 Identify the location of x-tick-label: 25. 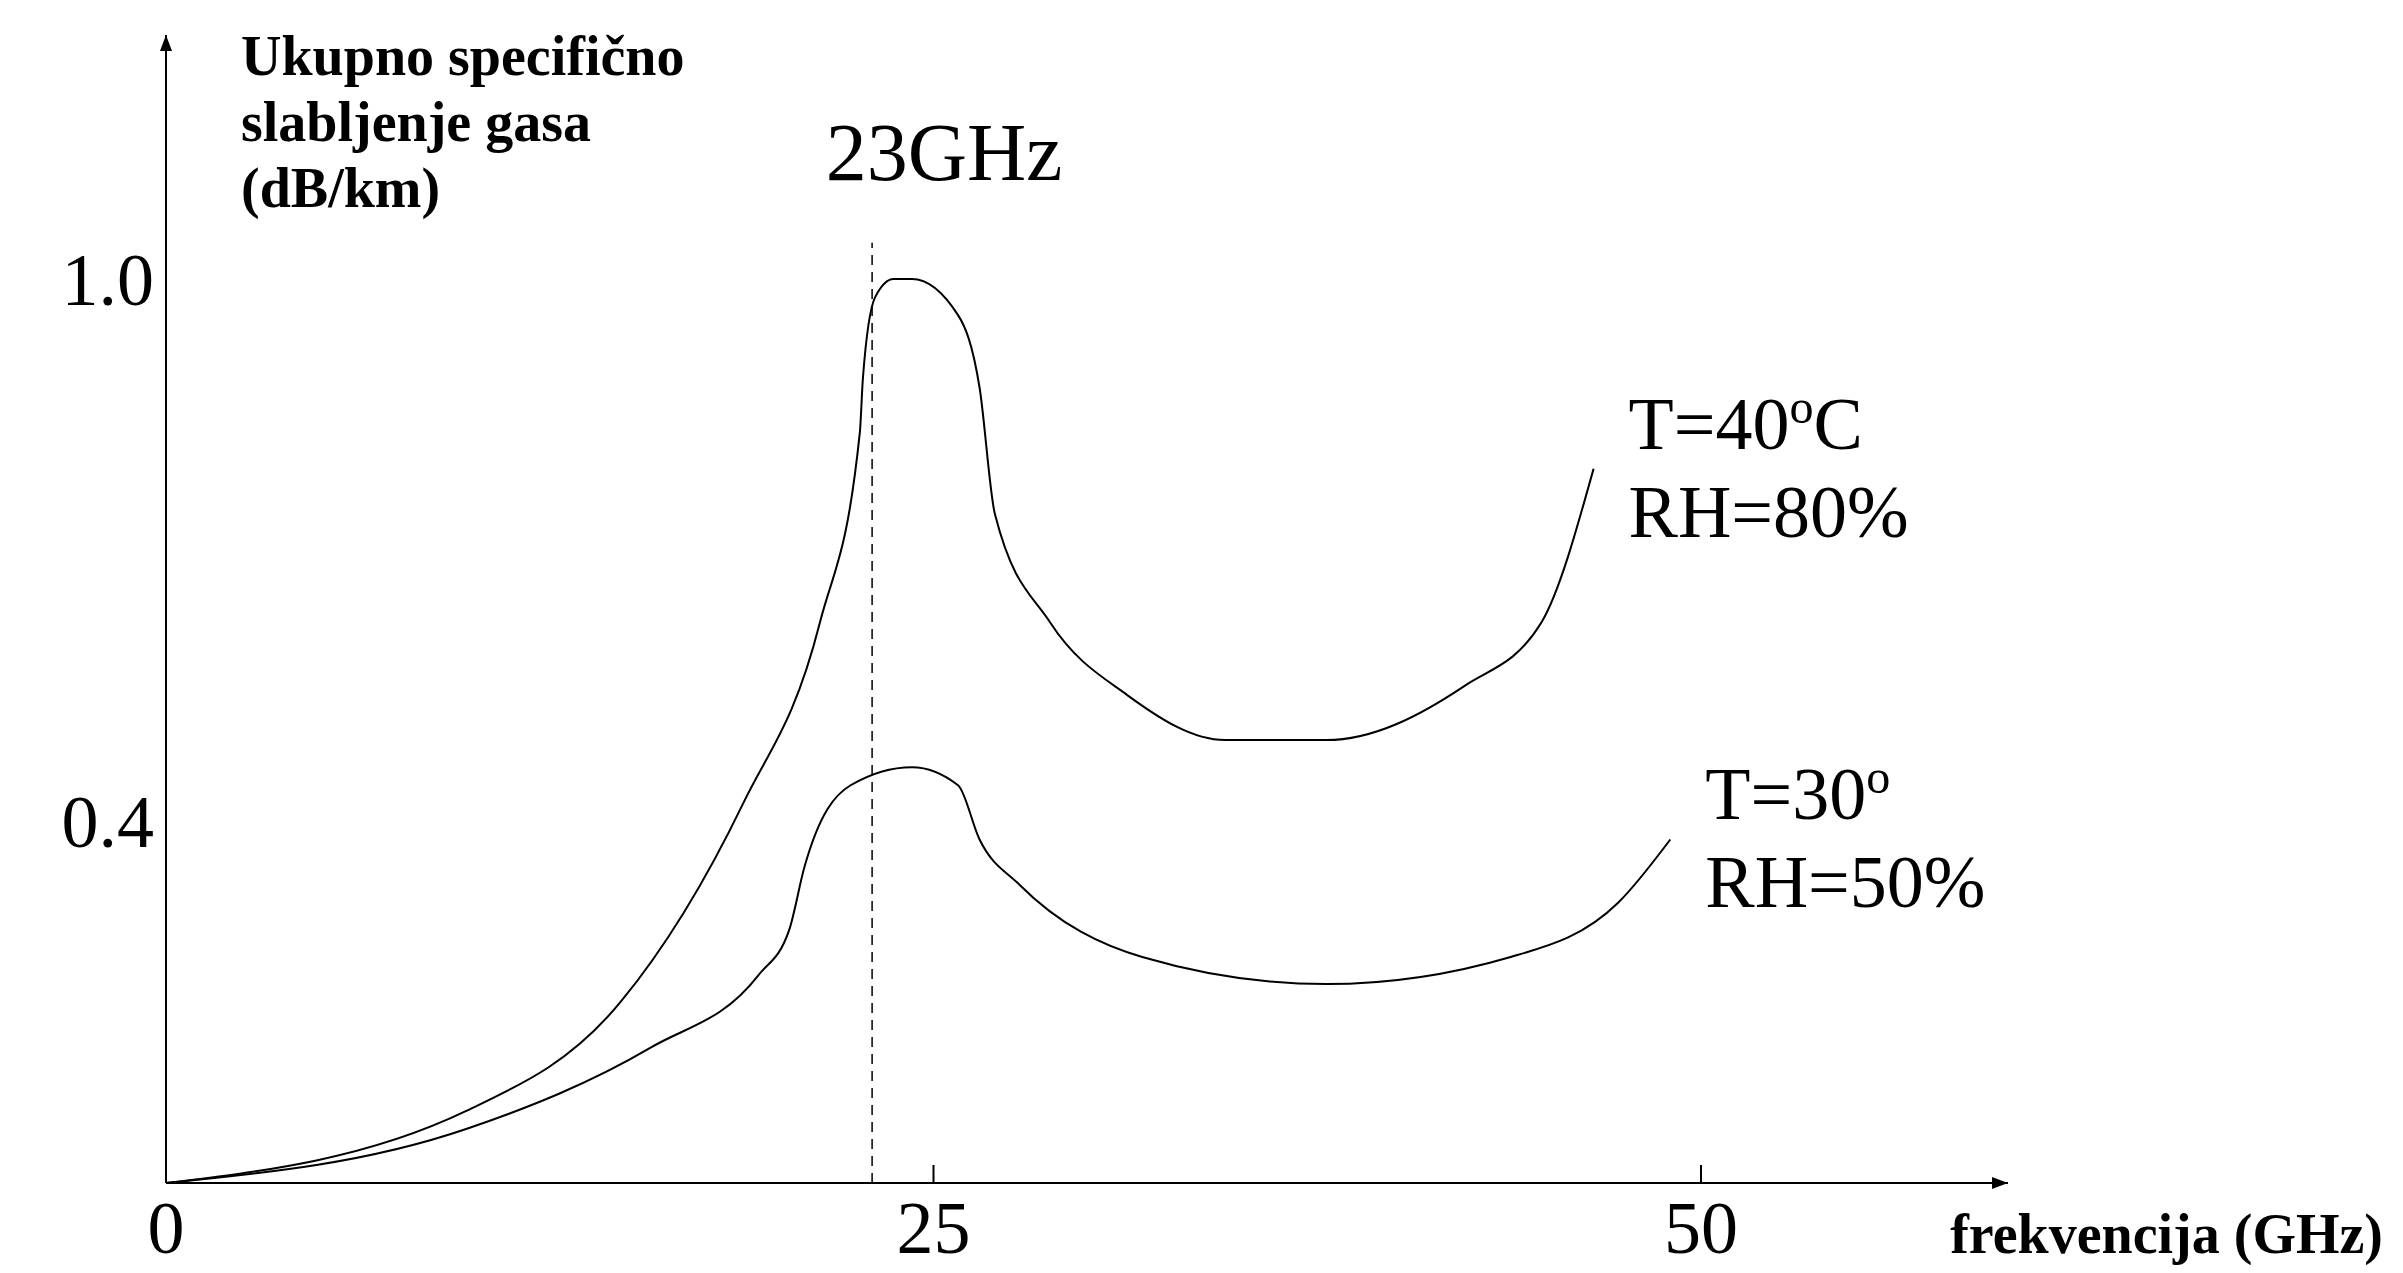
(933, 1228).